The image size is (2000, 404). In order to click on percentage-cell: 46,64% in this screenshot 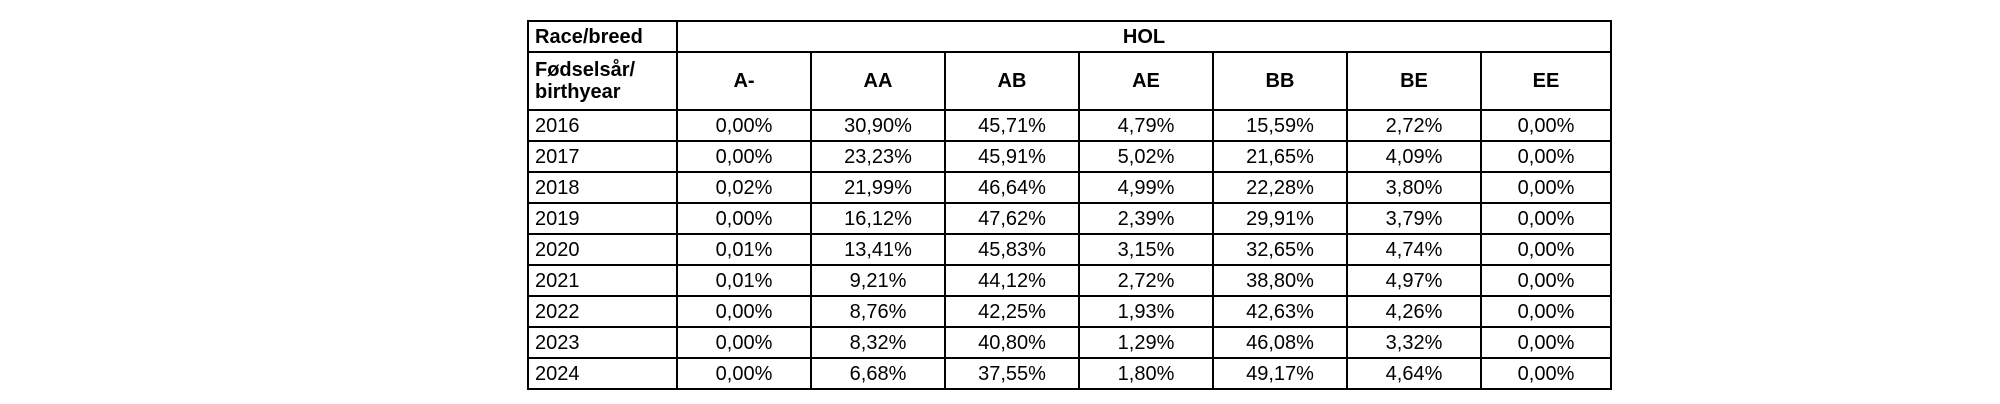, I will do `click(1012, 187)`.